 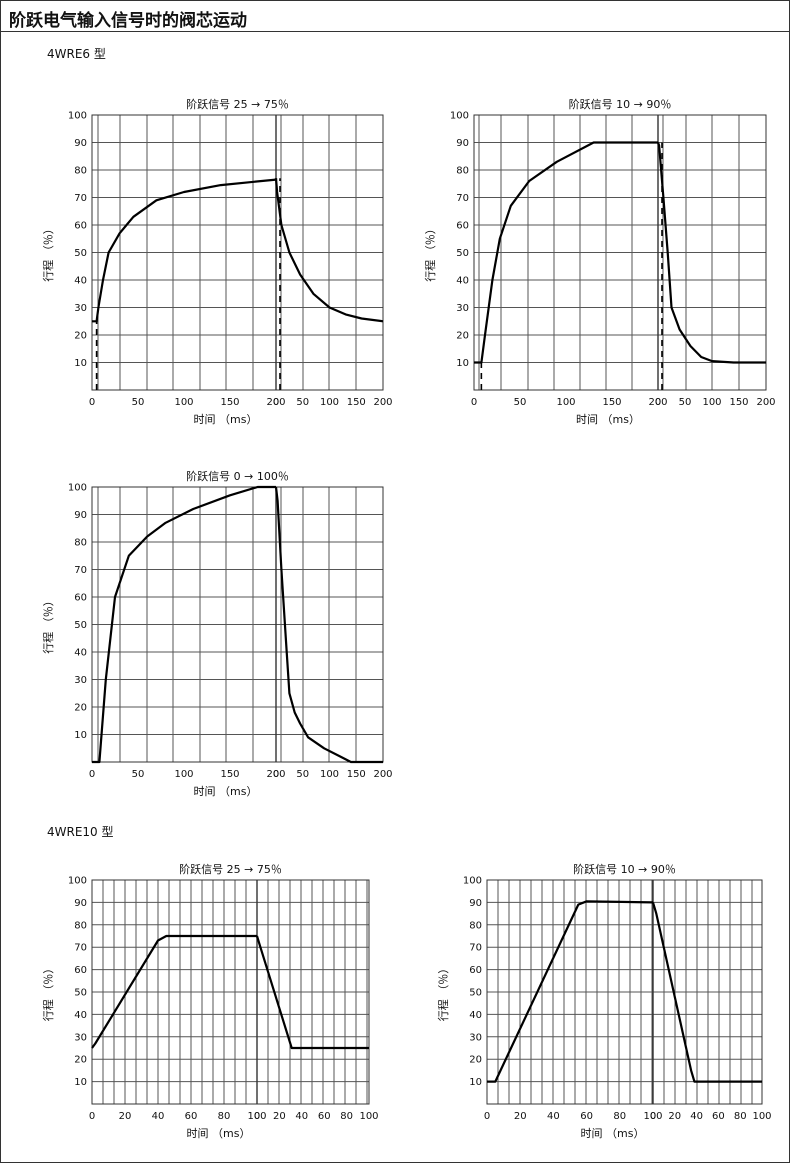 What do you see at coordinates (395, 16) in the screenshot?
I see `title-bar: 阶跃电气输入信号时的阀芯运动` at bounding box center [395, 16].